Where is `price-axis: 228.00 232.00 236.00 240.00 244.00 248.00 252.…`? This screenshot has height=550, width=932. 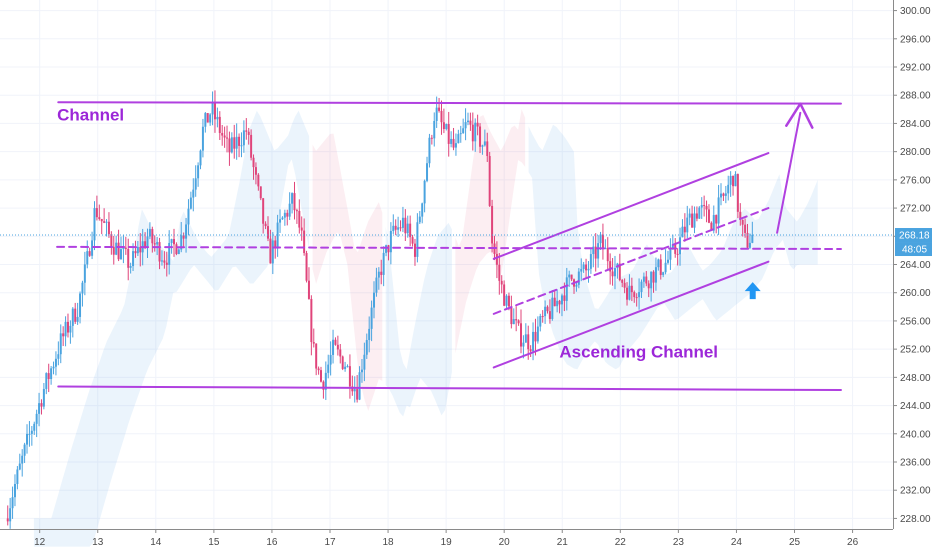
price-axis: 228.00 232.00 236.00 240.00 244.00 248.00 252.… is located at coordinates (912, 265).